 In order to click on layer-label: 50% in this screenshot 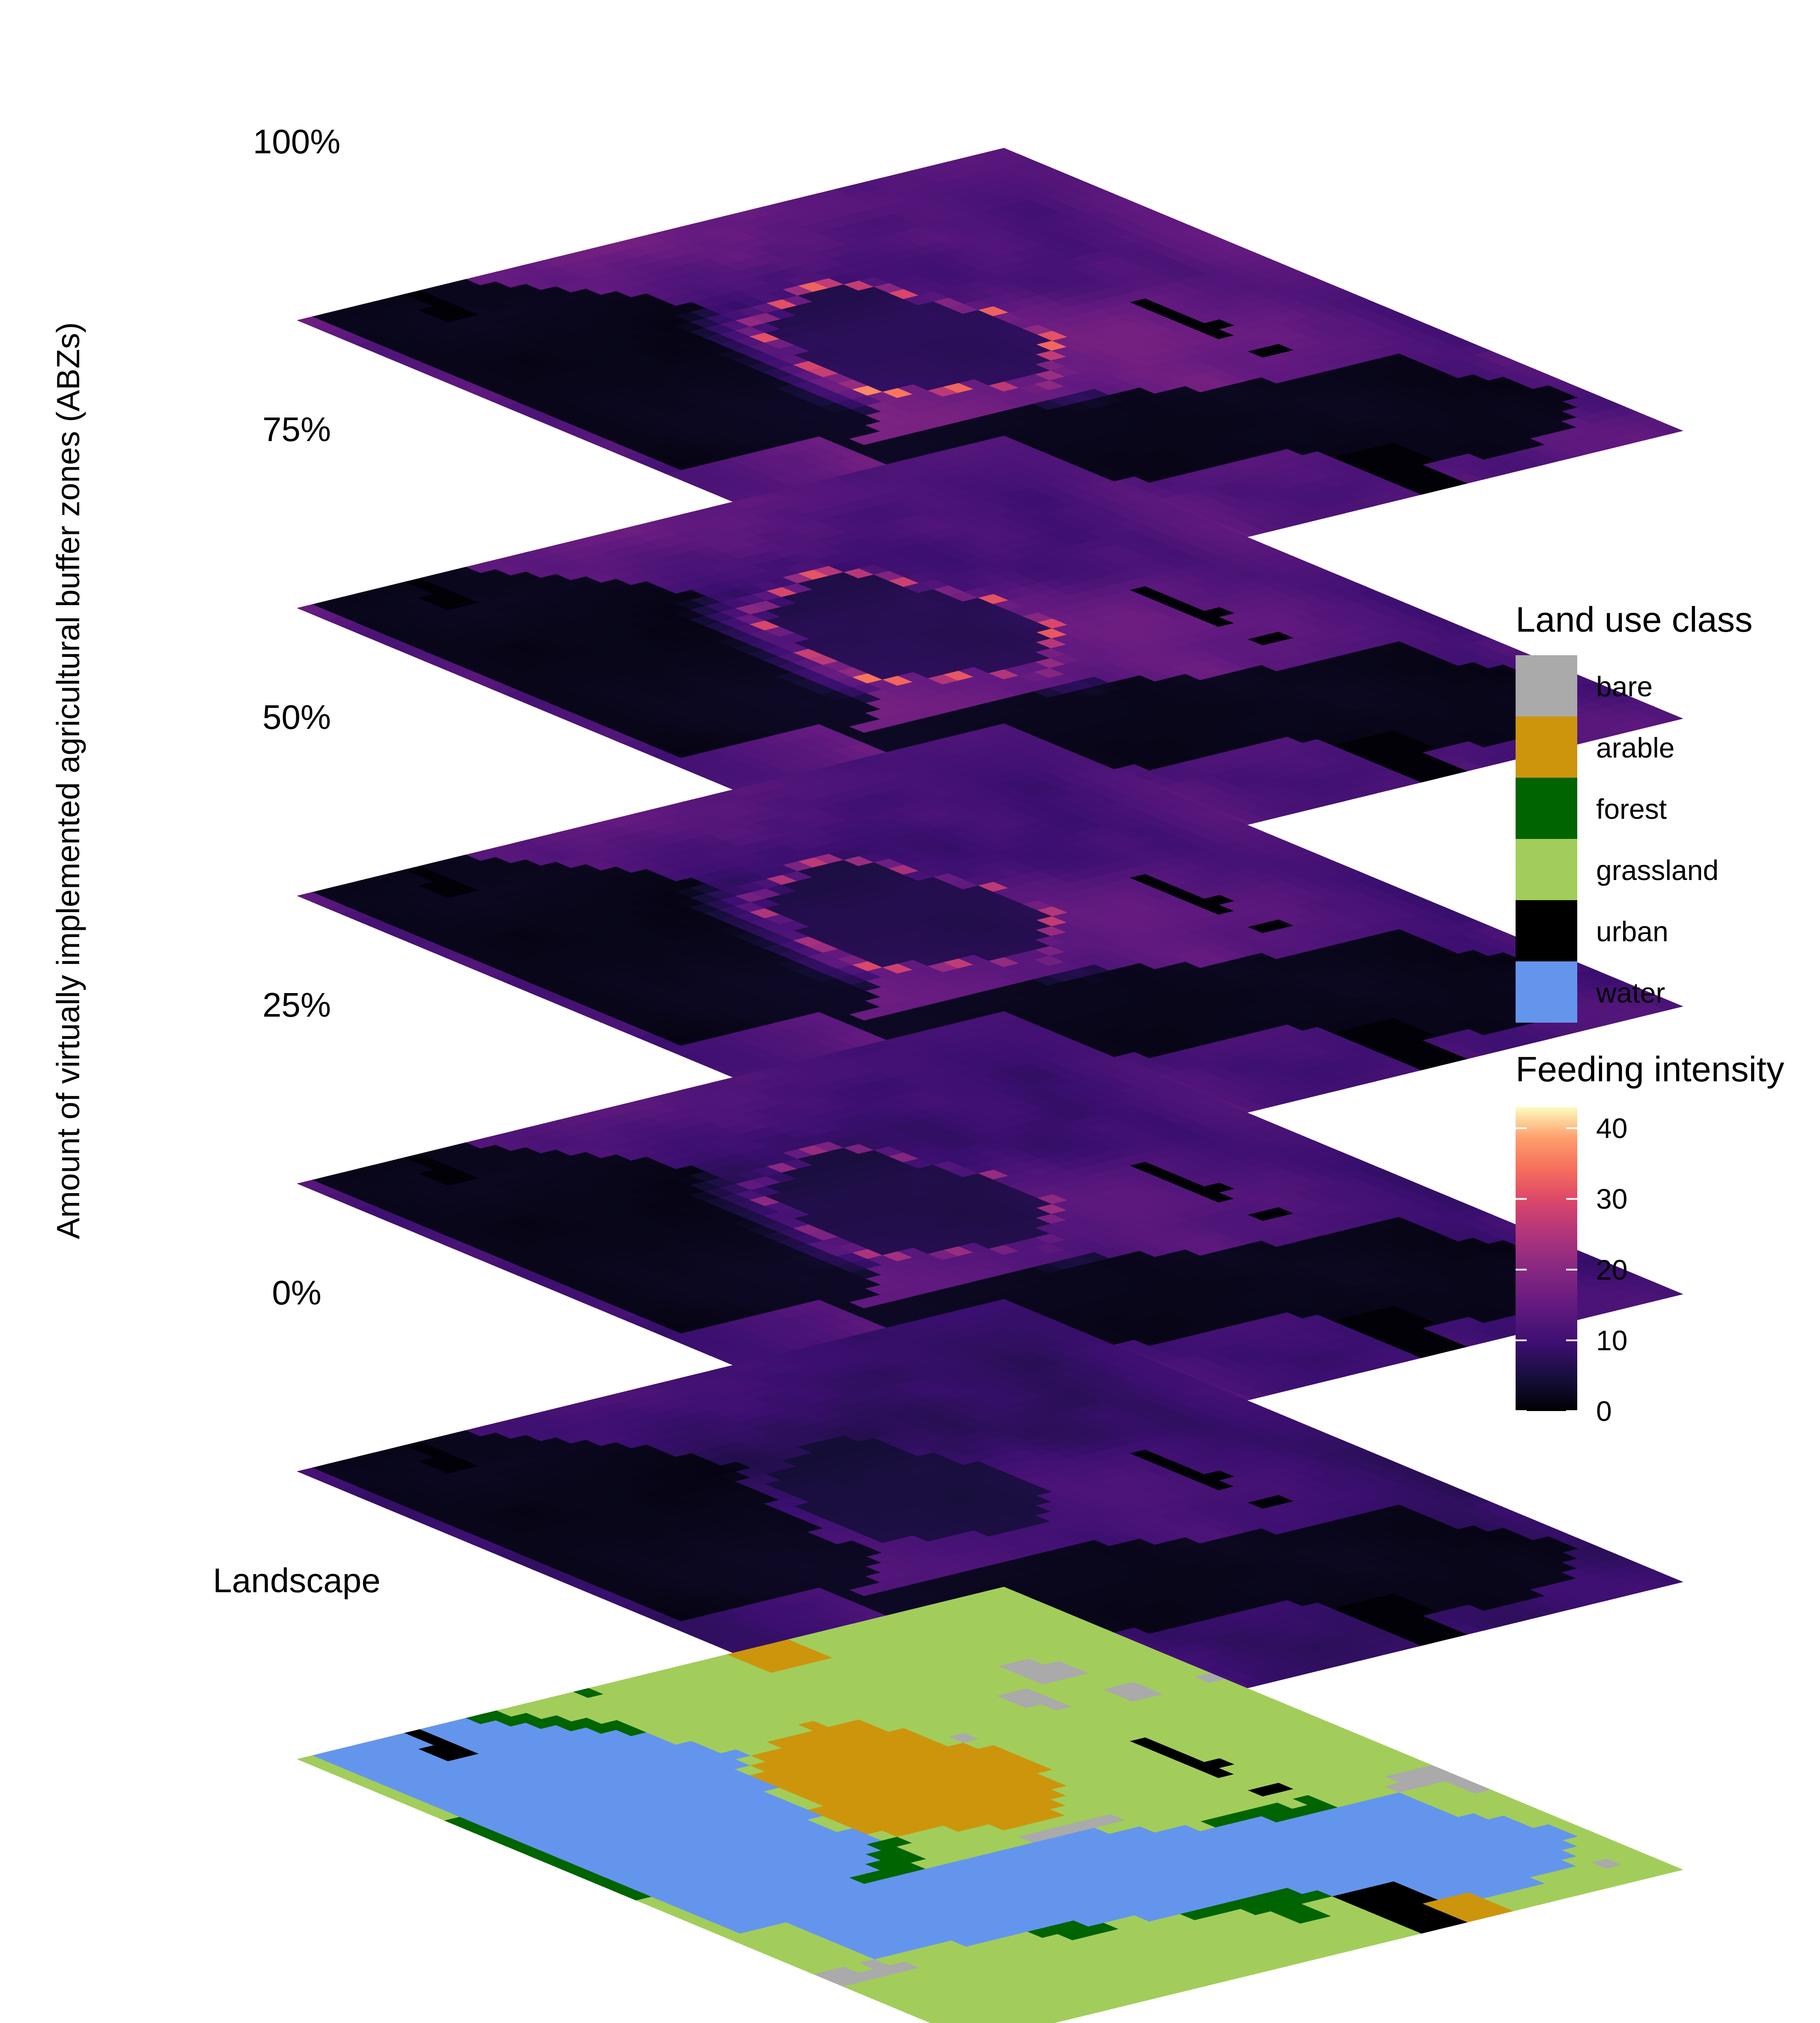, I will do `click(296, 717)`.